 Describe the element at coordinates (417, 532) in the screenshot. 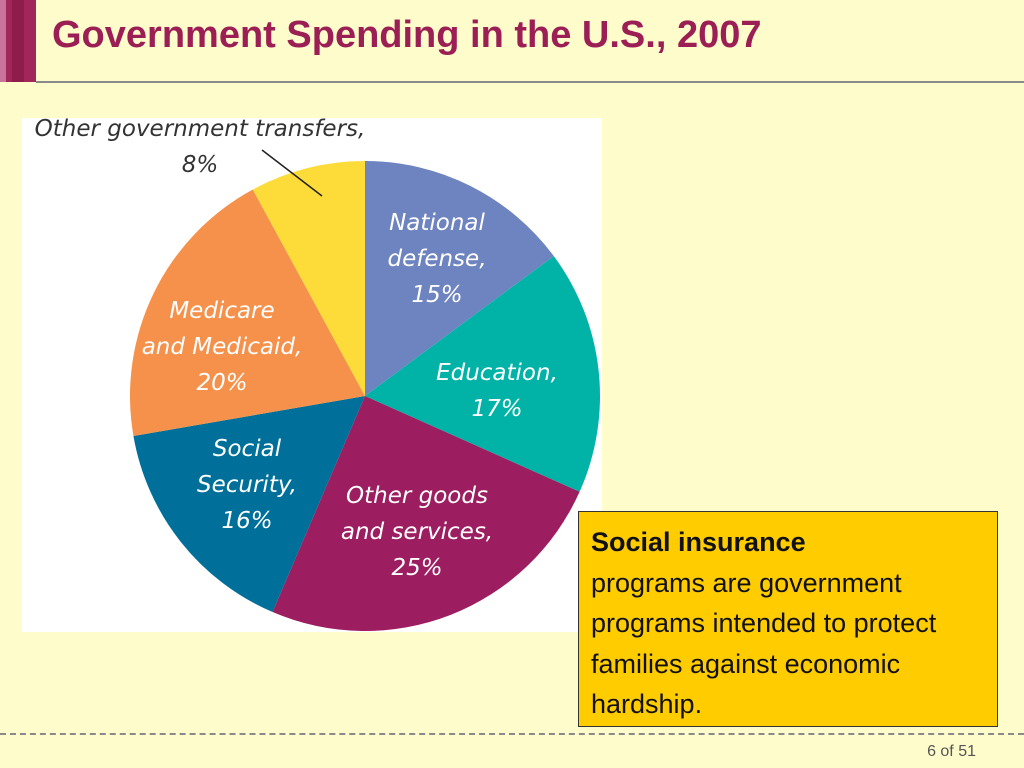

I see `slice-label: and services,` at that location.